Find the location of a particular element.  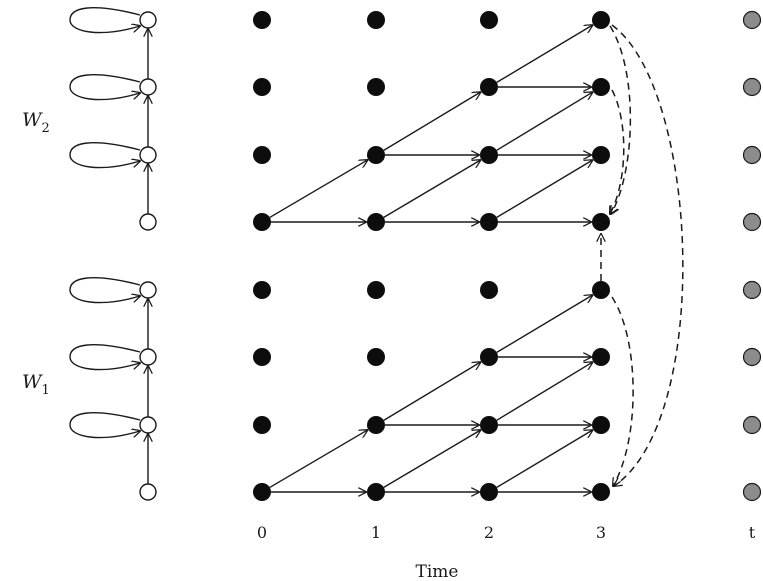

dashed-arc-top-to-level0 is located at coordinates (620, 119).